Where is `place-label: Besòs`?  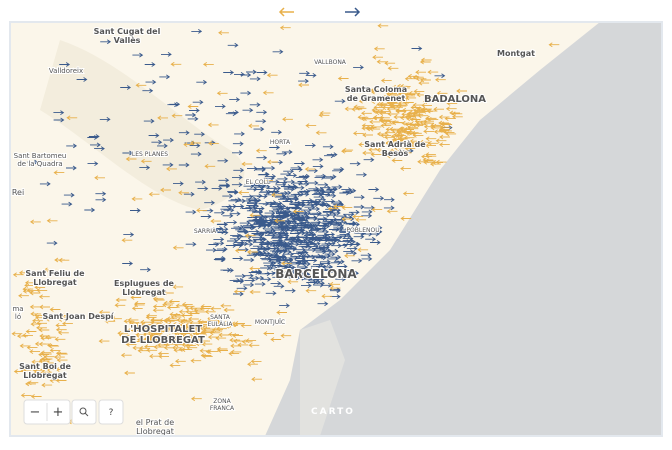 place-label: Besòs is located at coordinates (395, 153).